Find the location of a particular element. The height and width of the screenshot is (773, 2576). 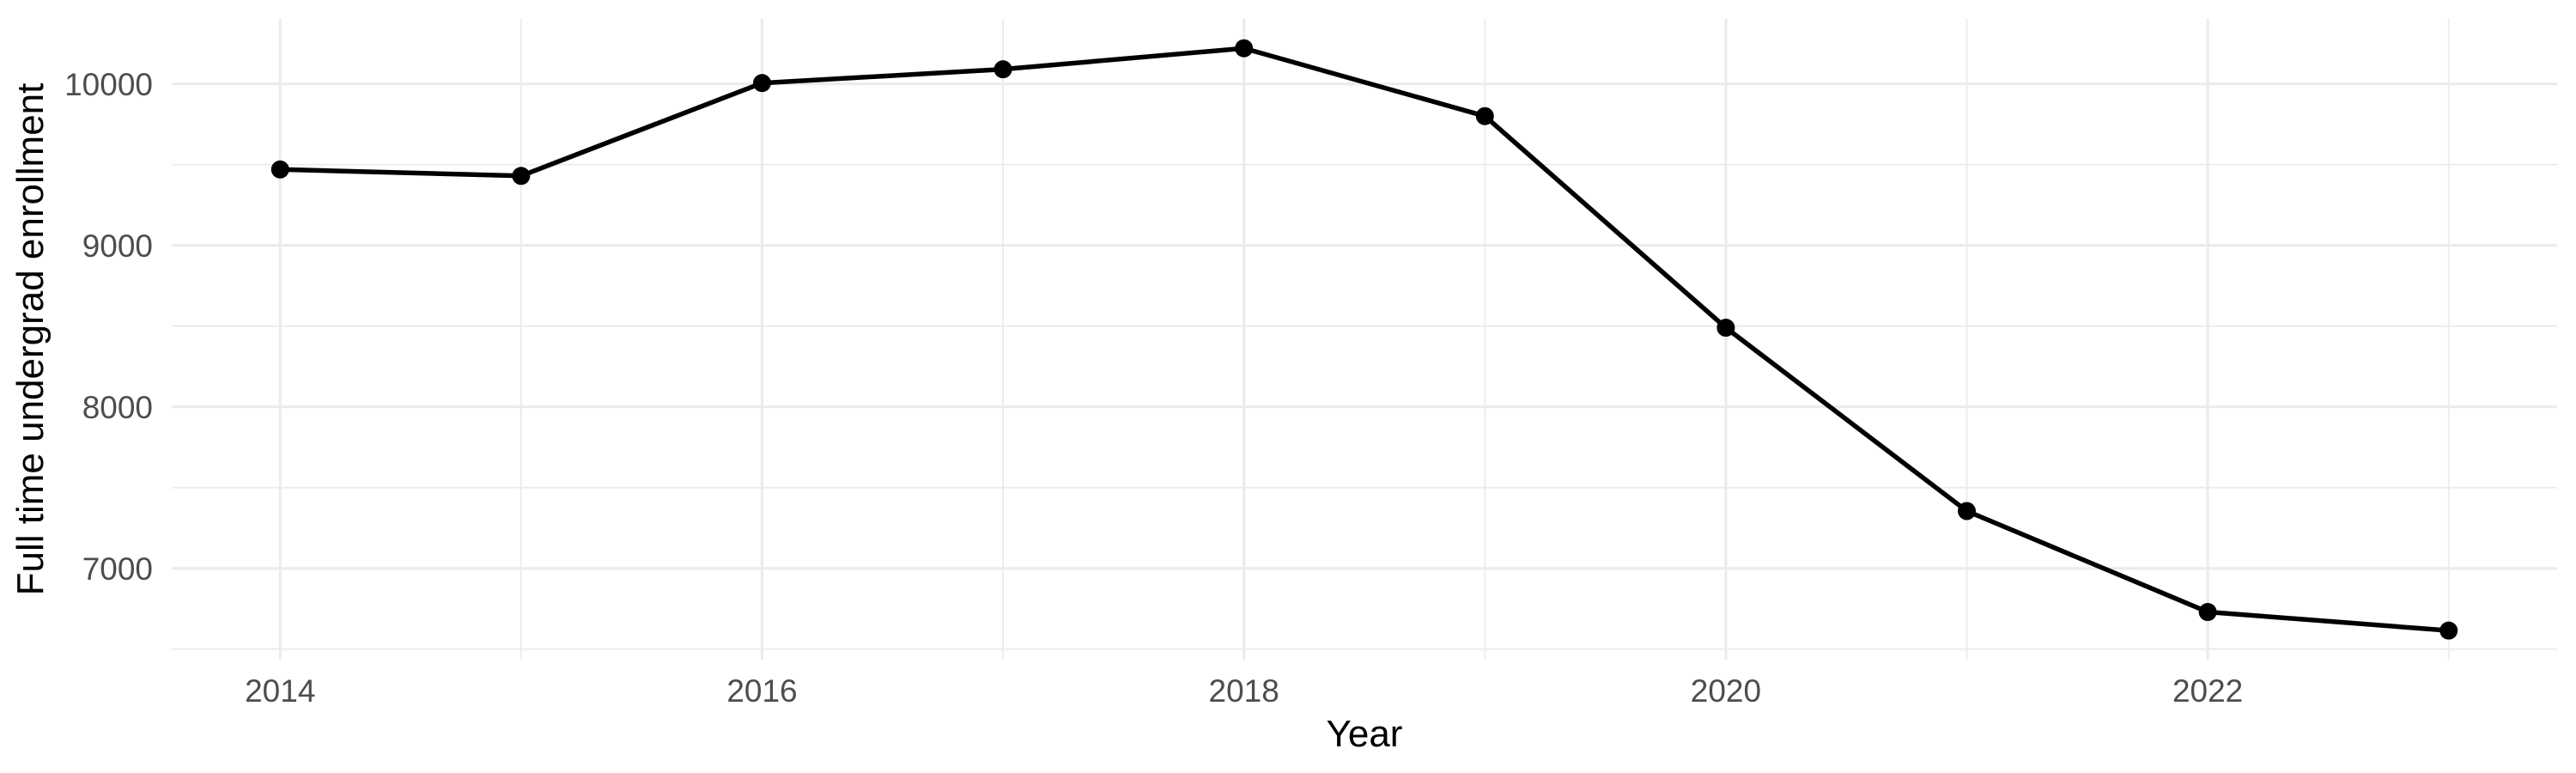

x-axis-title: Year is located at coordinates (1364, 734).